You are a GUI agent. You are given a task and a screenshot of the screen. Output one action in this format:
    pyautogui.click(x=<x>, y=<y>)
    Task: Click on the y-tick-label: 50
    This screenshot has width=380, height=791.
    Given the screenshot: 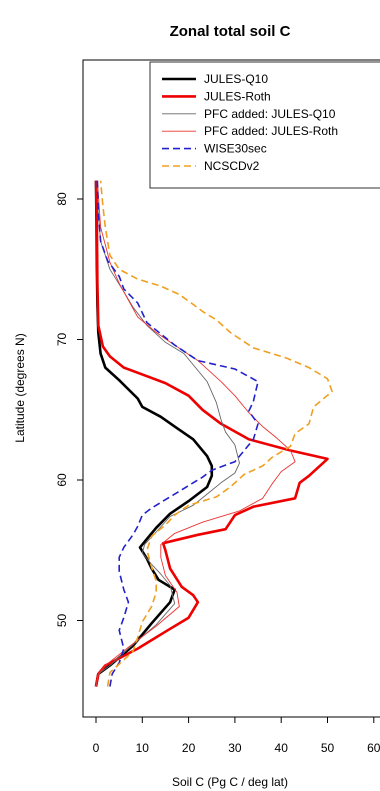 What is the action you would take?
    pyautogui.click(x=62, y=621)
    